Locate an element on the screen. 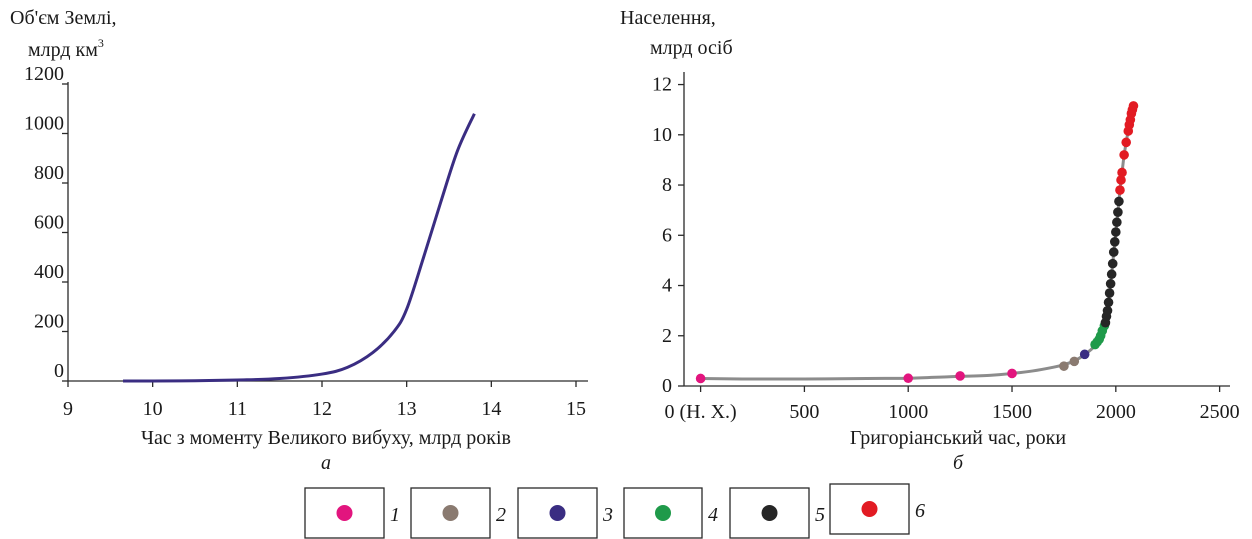 This screenshot has height=539, width=1252. panel-b-ylabel-line1: Населення, is located at coordinates (668, 18).